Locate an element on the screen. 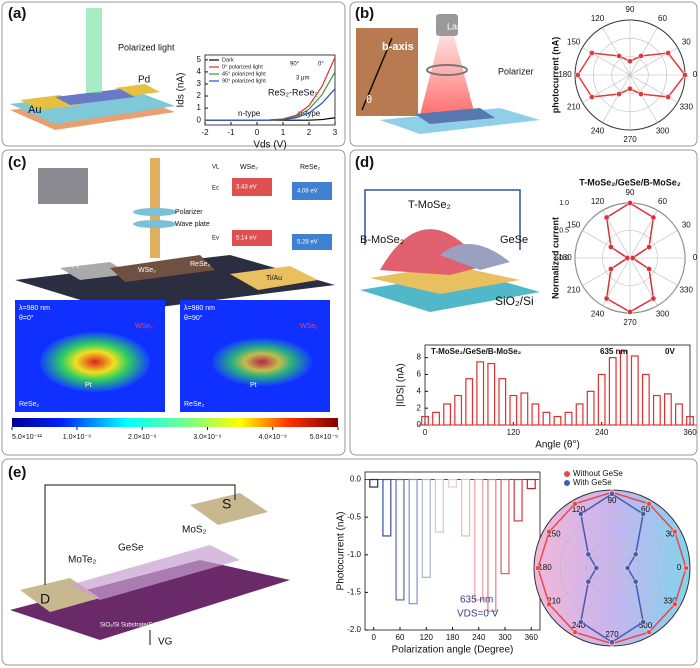 The width and height of the screenshot is (700, 668). legend-label: 90° polarized light is located at coordinates (244, 81).